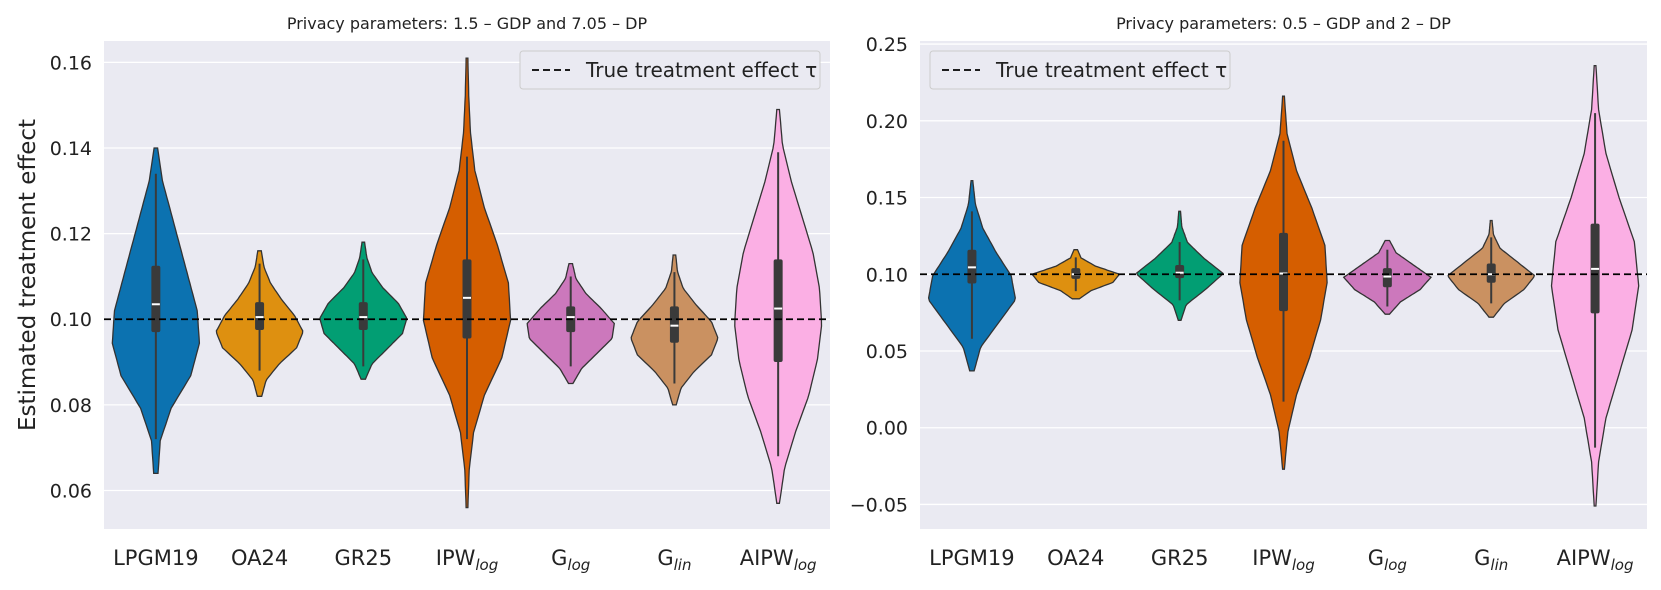 This screenshot has height=590, width=1661. Describe the element at coordinates (71, 63) in the screenshot. I see `y-tick-label: 0.16` at that location.